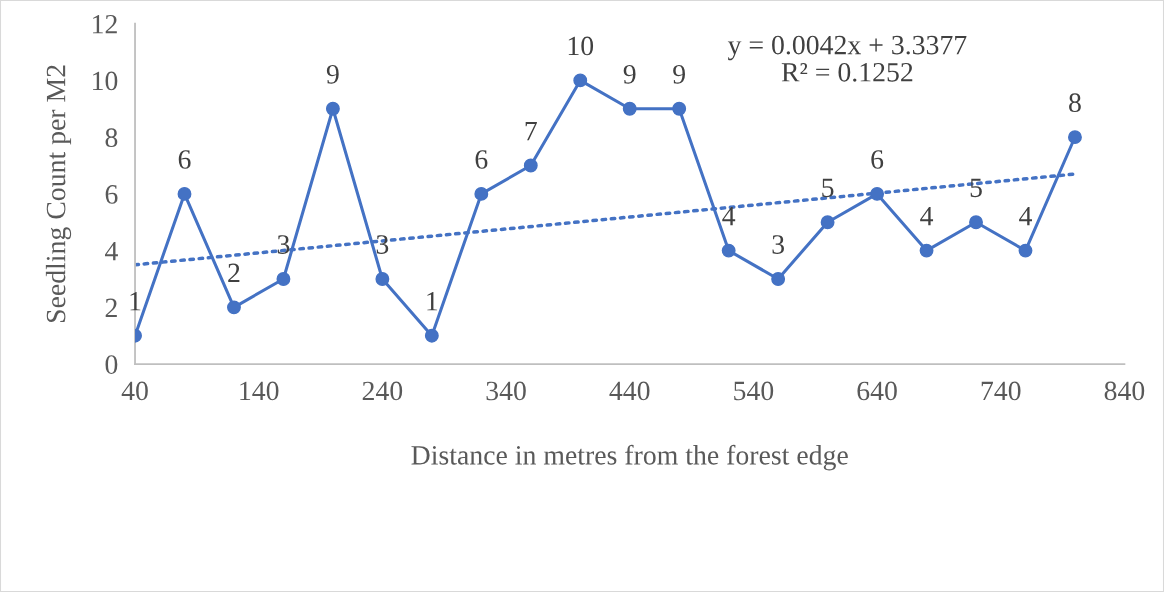  Describe the element at coordinates (1001, 391) in the screenshot. I see `x-tick-label: 740` at that location.